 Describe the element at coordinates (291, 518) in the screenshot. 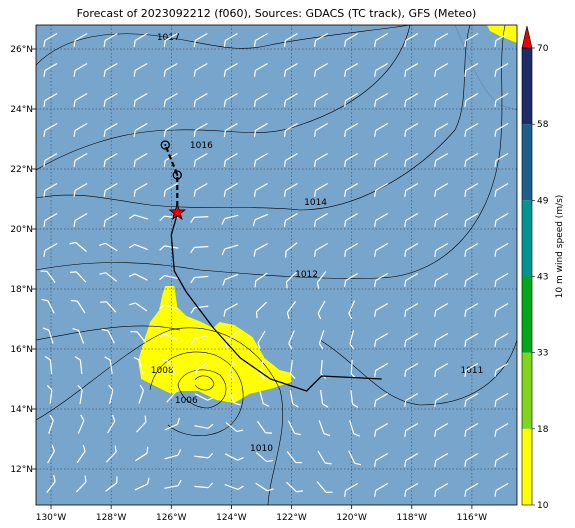

I see `lon-tick-label: 122°W` at that location.